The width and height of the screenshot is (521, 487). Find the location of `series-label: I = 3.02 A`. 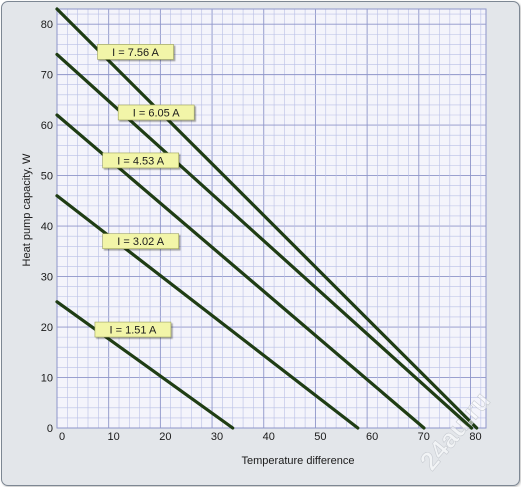

series-label: I = 3.02 A is located at coordinates (140, 241).